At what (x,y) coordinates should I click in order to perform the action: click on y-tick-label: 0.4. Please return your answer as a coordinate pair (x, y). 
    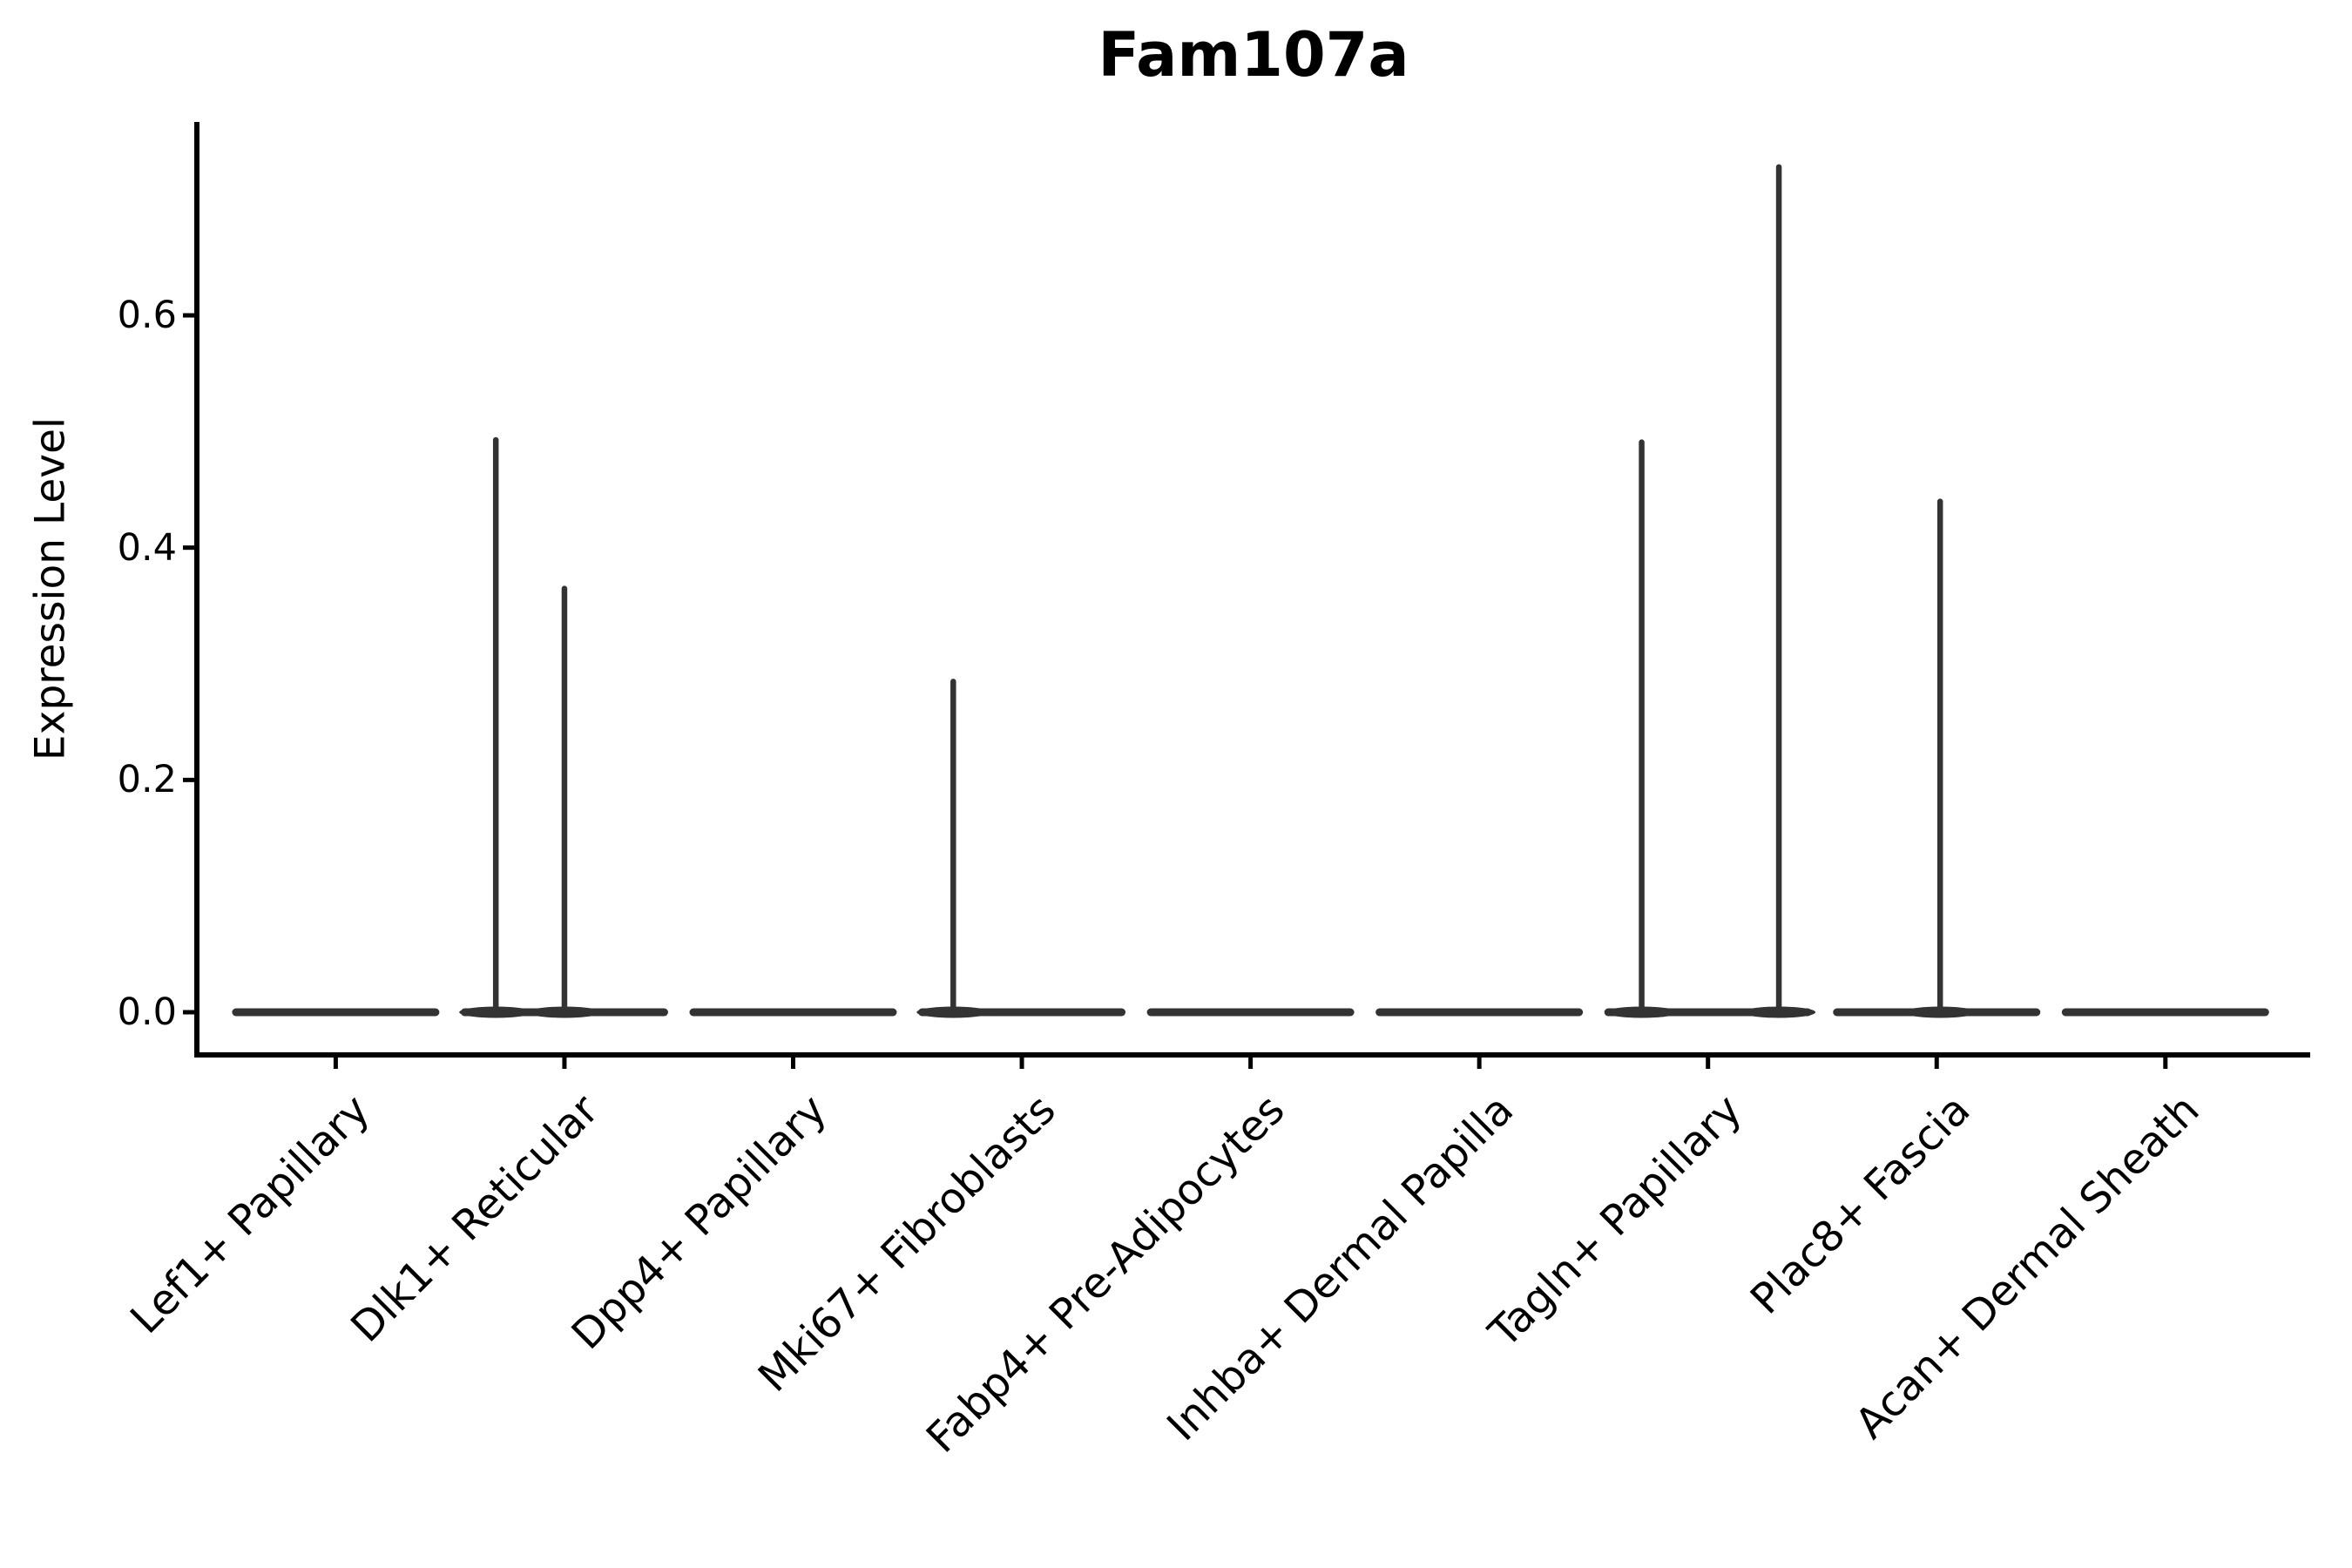
    Looking at the image, I should click on (147, 547).